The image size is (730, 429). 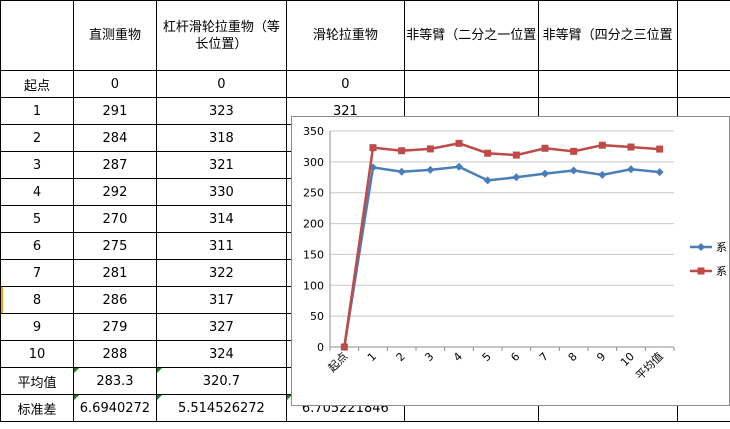 I want to click on data-cell: 270, so click(x=114, y=219).